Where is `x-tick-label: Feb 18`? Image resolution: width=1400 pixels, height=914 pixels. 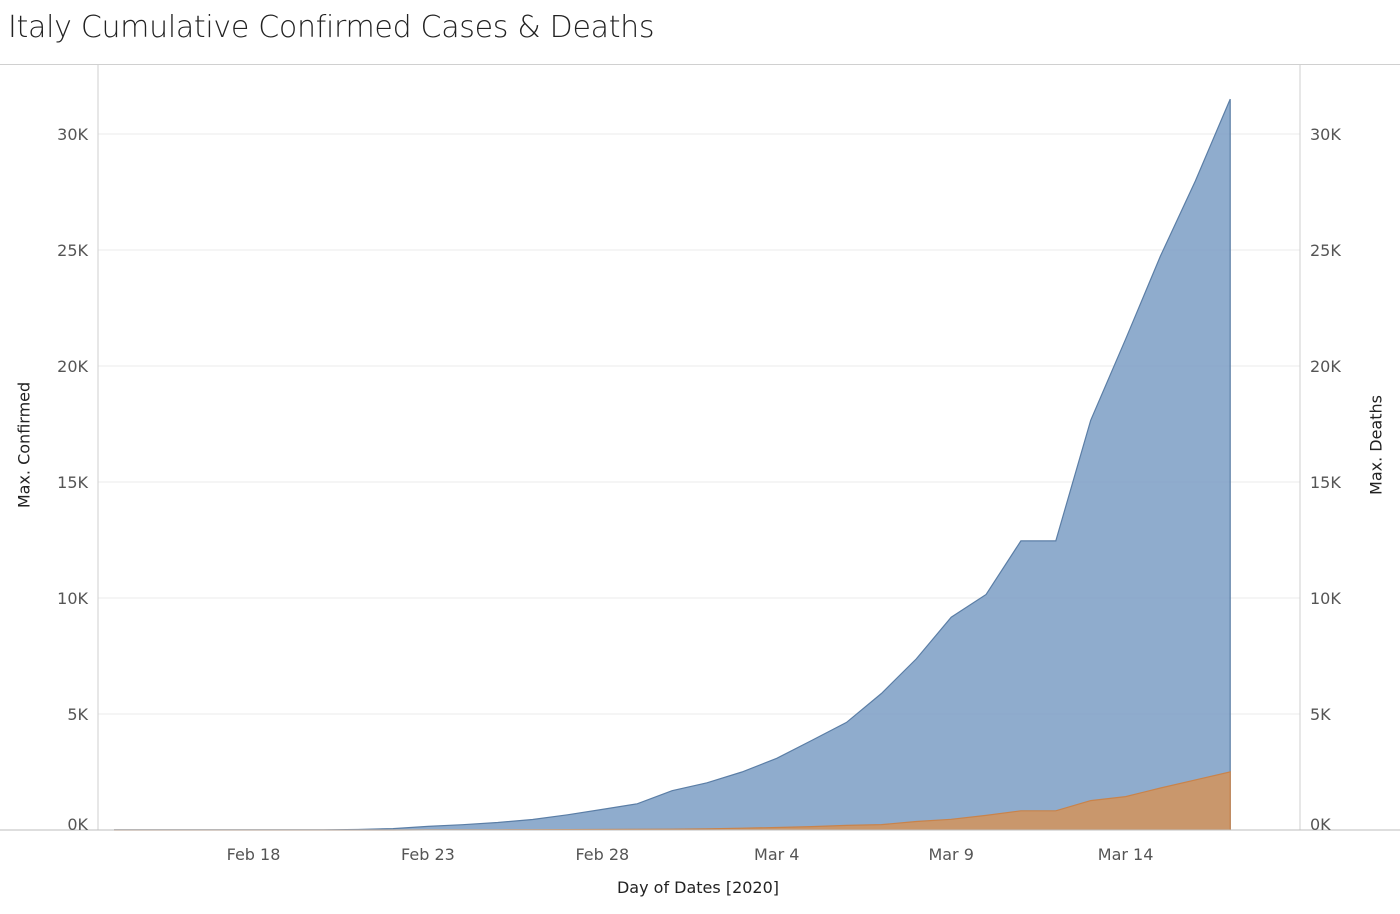
x-tick-label: Feb 18 is located at coordinates (254, 854).